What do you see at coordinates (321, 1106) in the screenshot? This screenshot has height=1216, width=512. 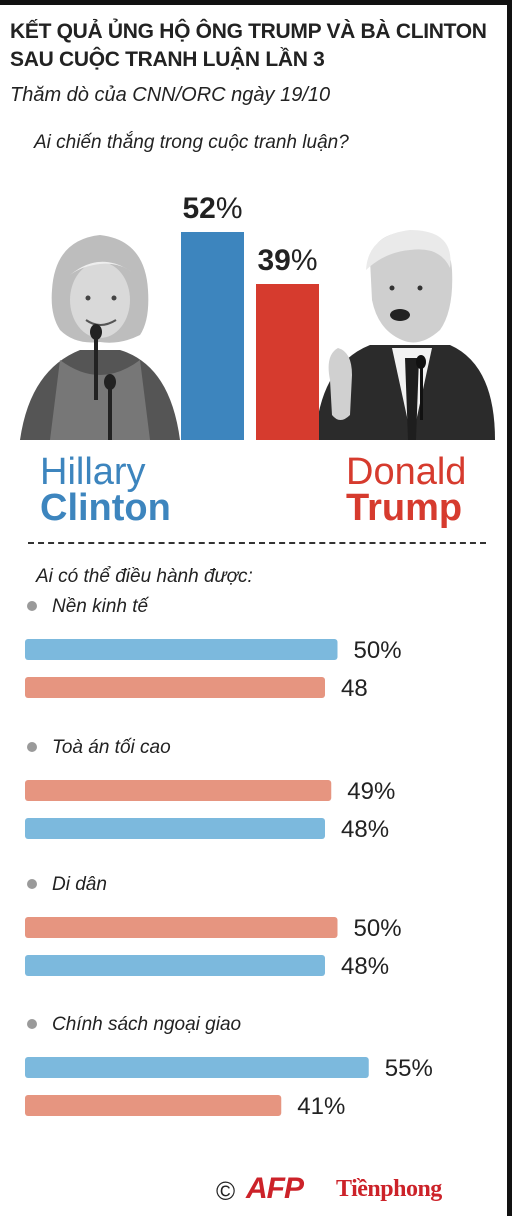 I see `issue-bar-label: 41%` at bounding box center [321, 1106].